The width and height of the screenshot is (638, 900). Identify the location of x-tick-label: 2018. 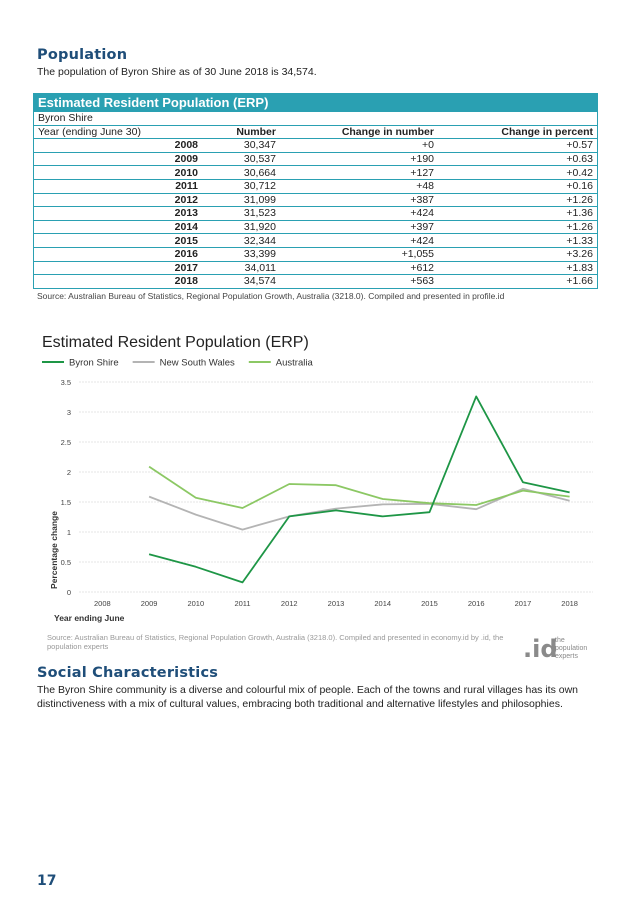
(569, 603).